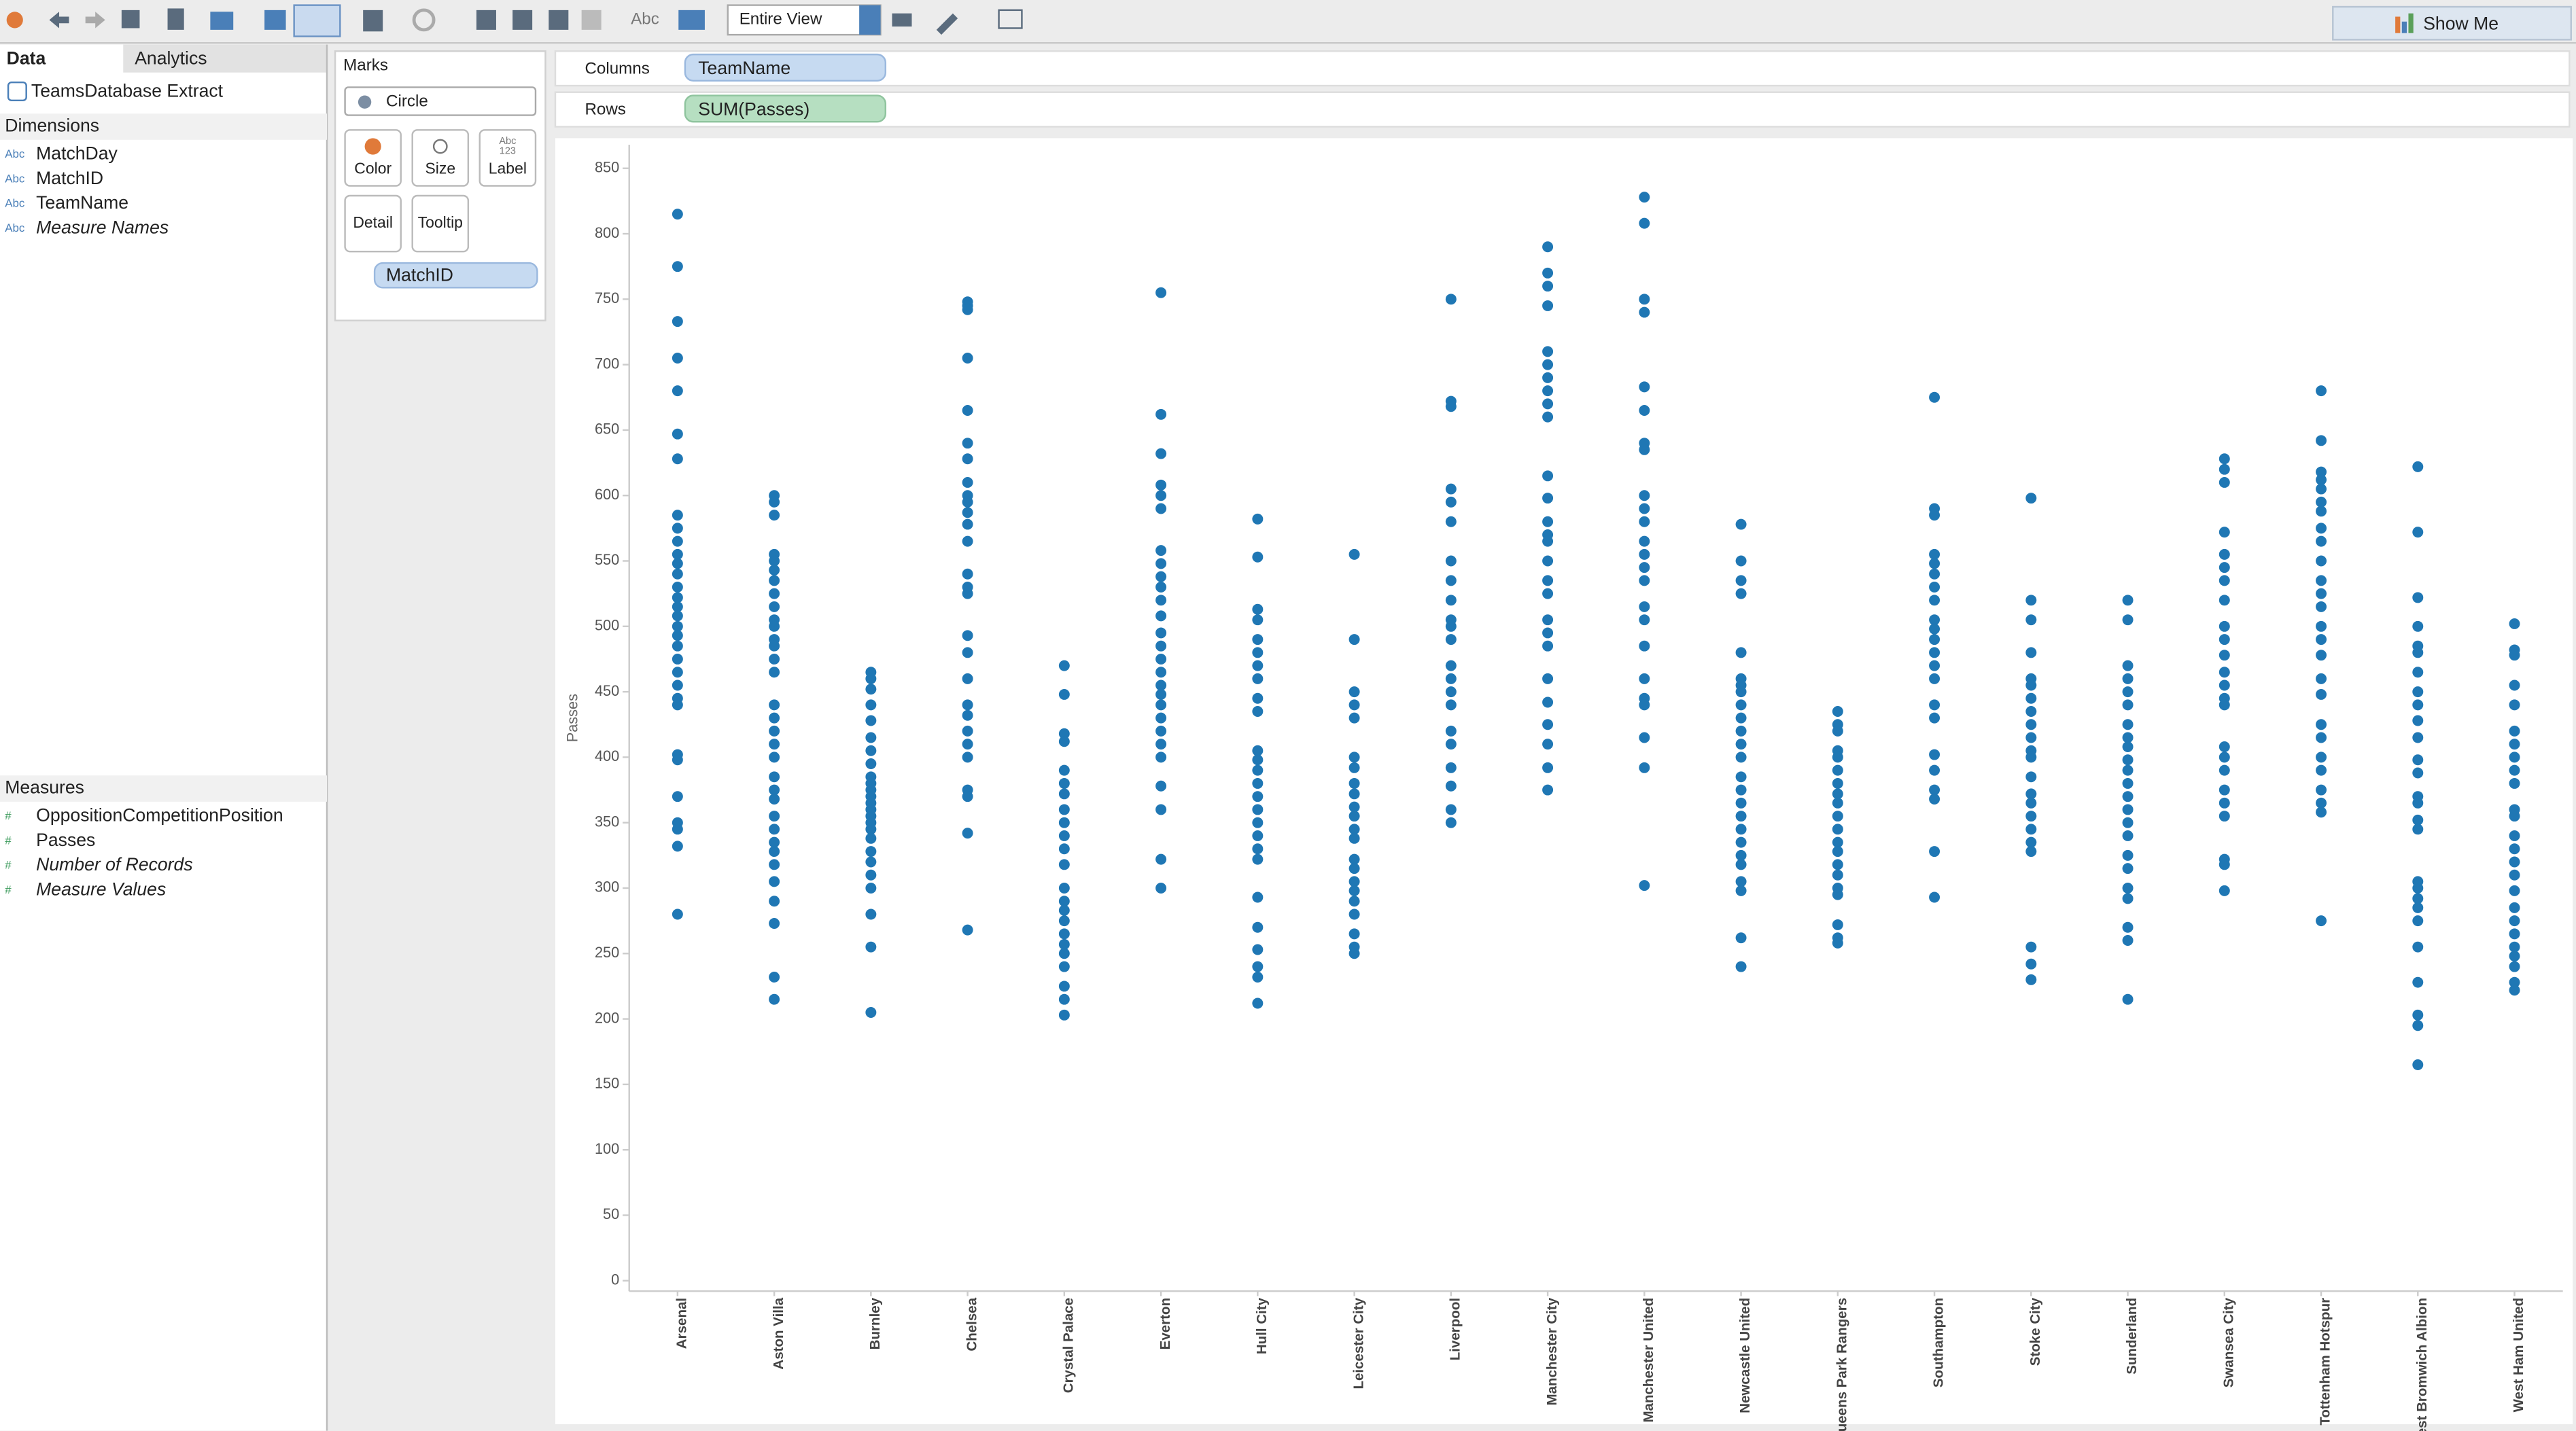 The width and height of the screenshot is (2576, 1431). I want to click on columns-pill-label: TeamName, so click(744, 68).